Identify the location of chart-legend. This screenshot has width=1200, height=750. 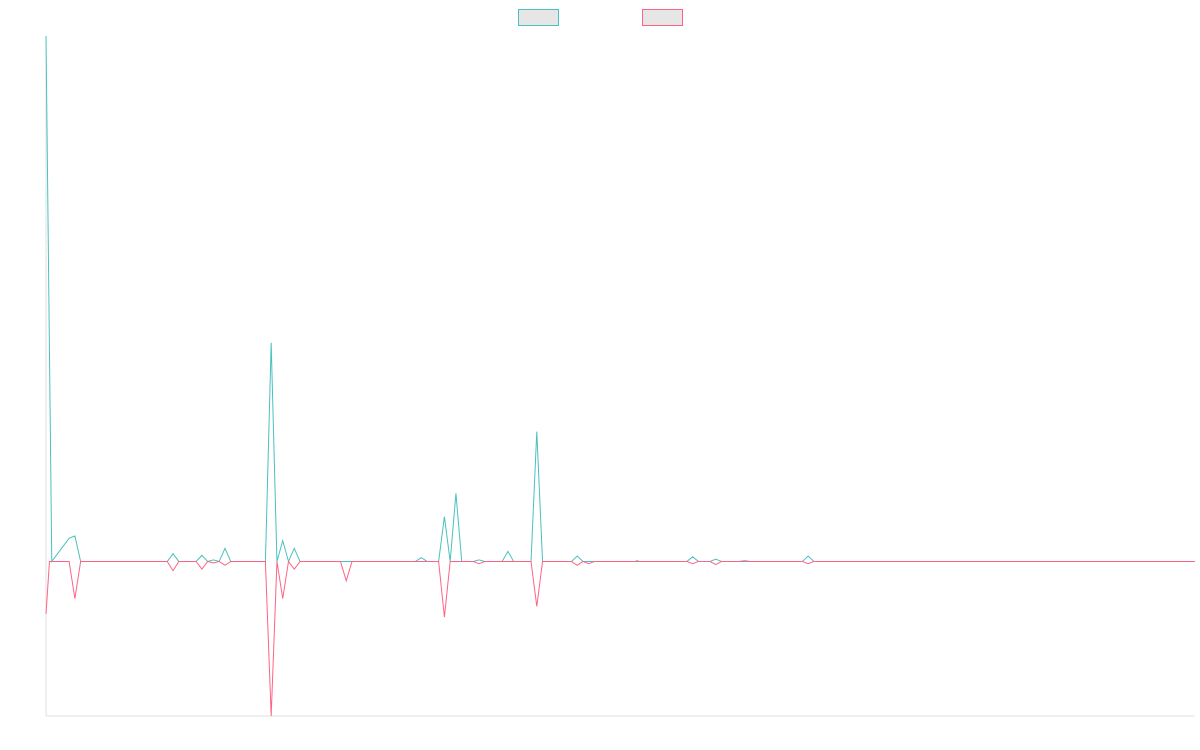
(600, 17).